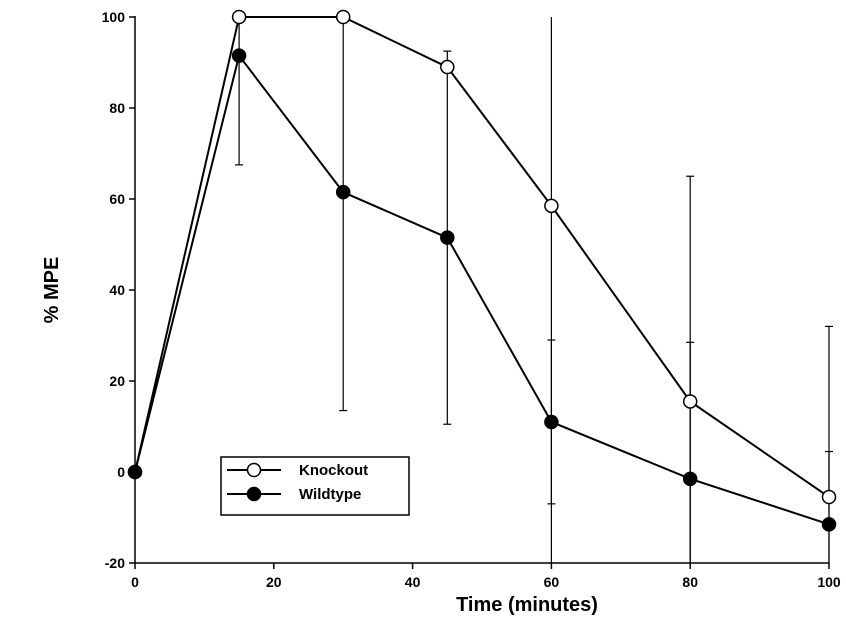 The height and width of the screenshot is (621, 846). Describe the element at coordinates (330, 494) in the screenshot. I see `legend-label: Wildtype` at that location.